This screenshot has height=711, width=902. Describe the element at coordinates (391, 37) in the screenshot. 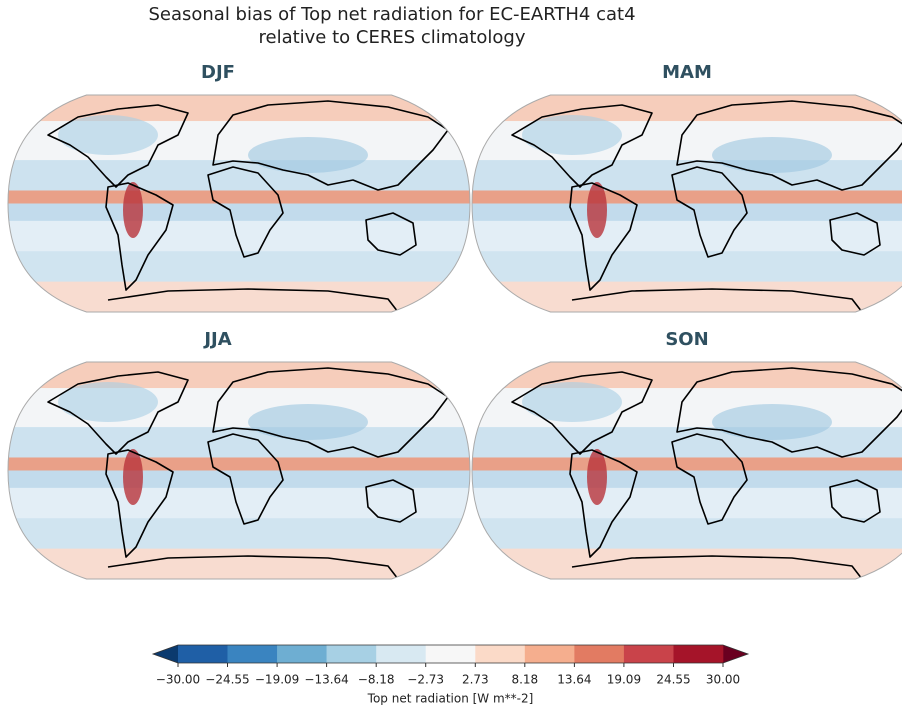

I see `figure-title: relative to CERES climatology` at that location.